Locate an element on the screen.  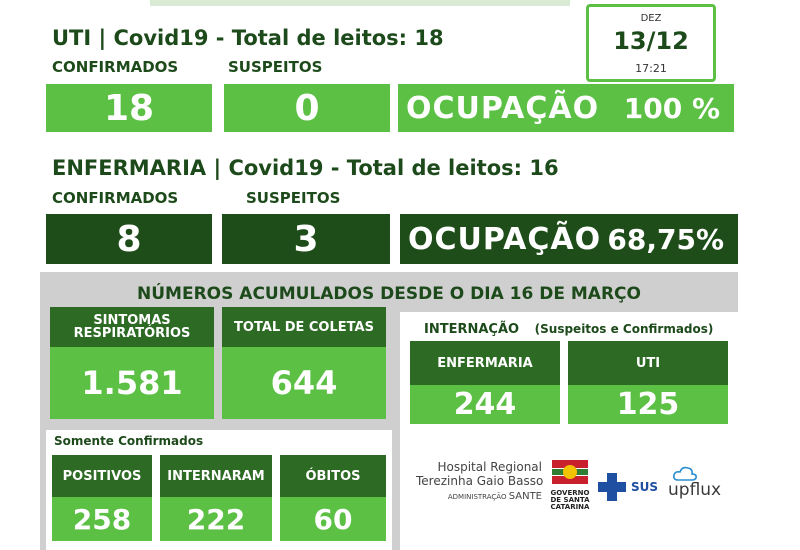
cloud-icon is located at coordinates (685, 473).